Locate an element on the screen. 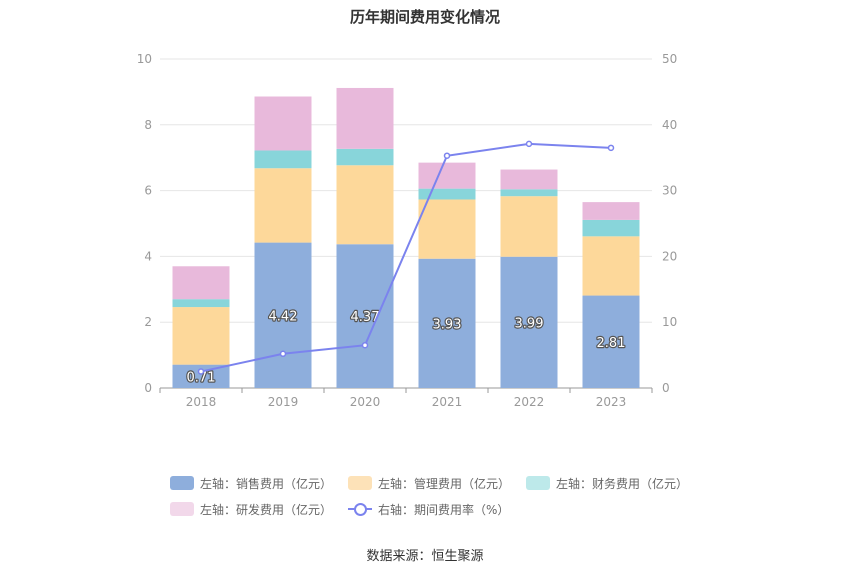 Image resolution: width=850 pixels, height=575 pixels. chart-title: 历年期间费用变化情况 is located at coordinates (424, 17).